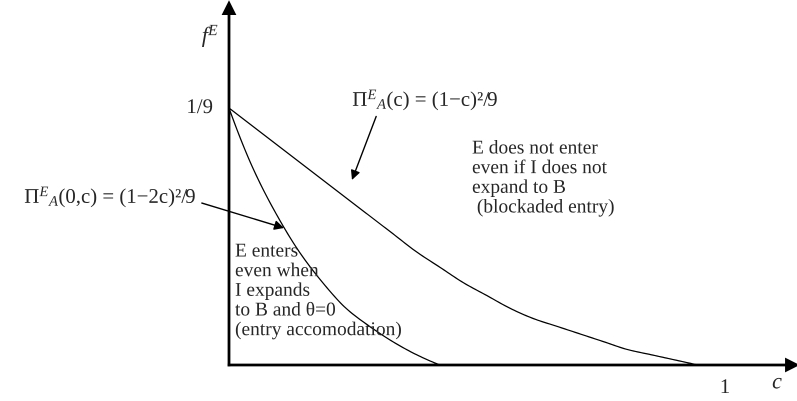  I want to click on annotation: Π$^{E}$$_{A}$(c) = (1−c)²/9, so click(424, 100).